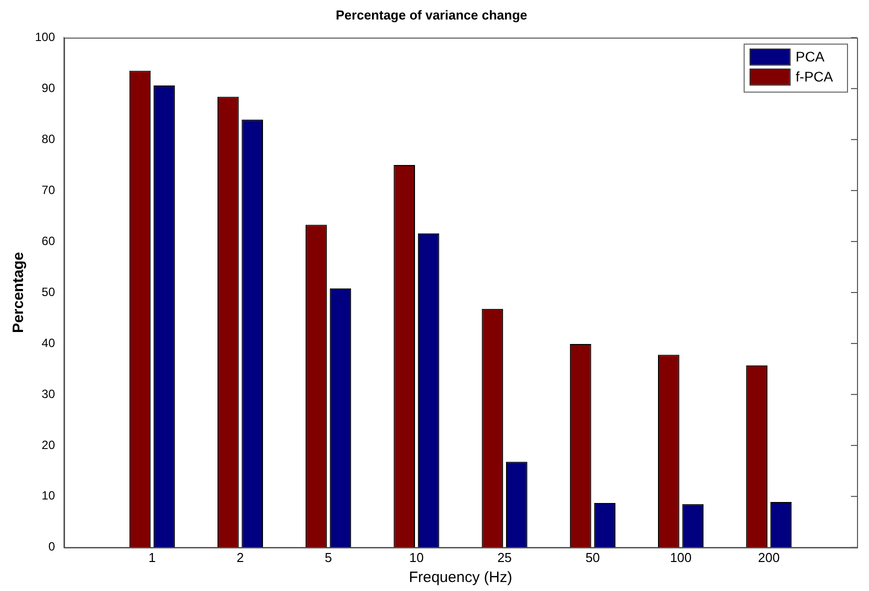 The image size is (869, 591). I want to click on x-tick-label: 1, so click(152, 557).